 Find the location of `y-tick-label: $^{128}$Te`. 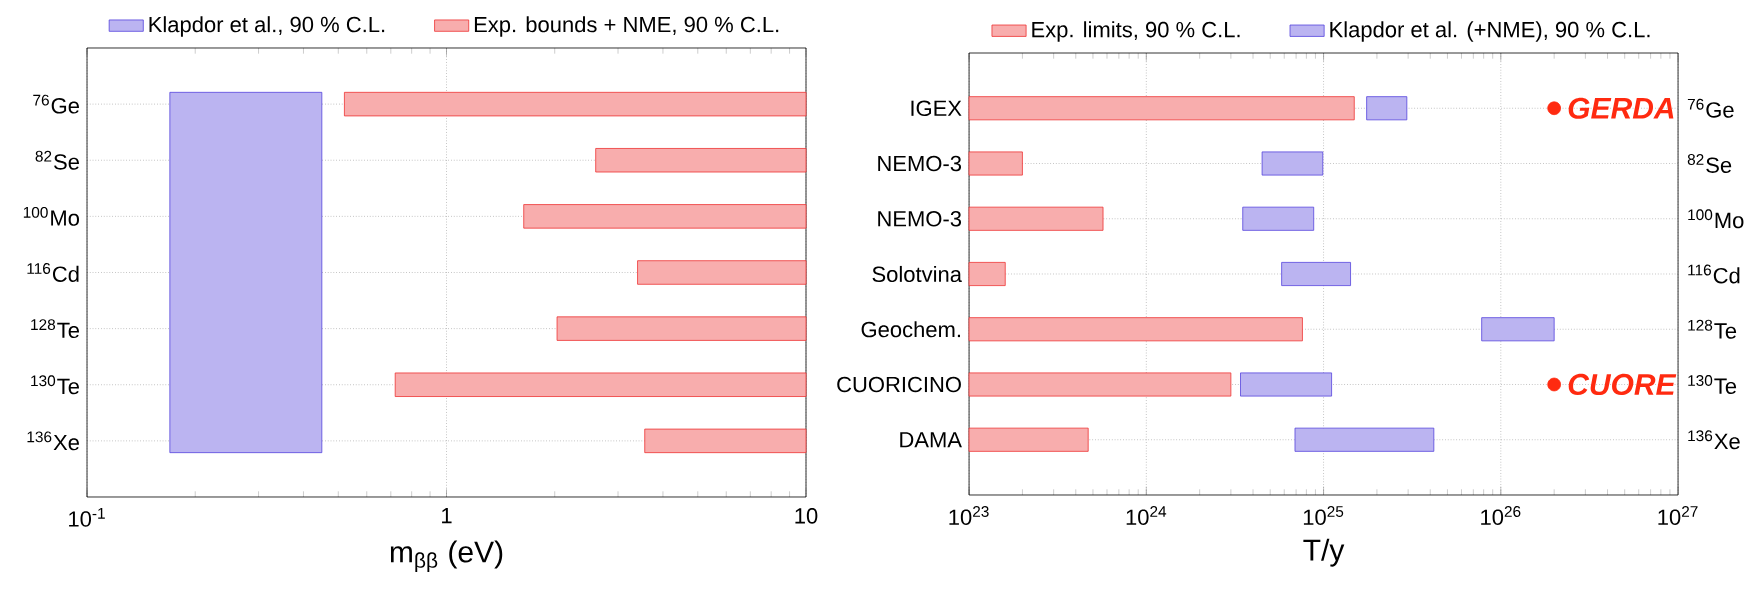

y-tick-label: $^{128}$Te is located at coordinates (55, 329).